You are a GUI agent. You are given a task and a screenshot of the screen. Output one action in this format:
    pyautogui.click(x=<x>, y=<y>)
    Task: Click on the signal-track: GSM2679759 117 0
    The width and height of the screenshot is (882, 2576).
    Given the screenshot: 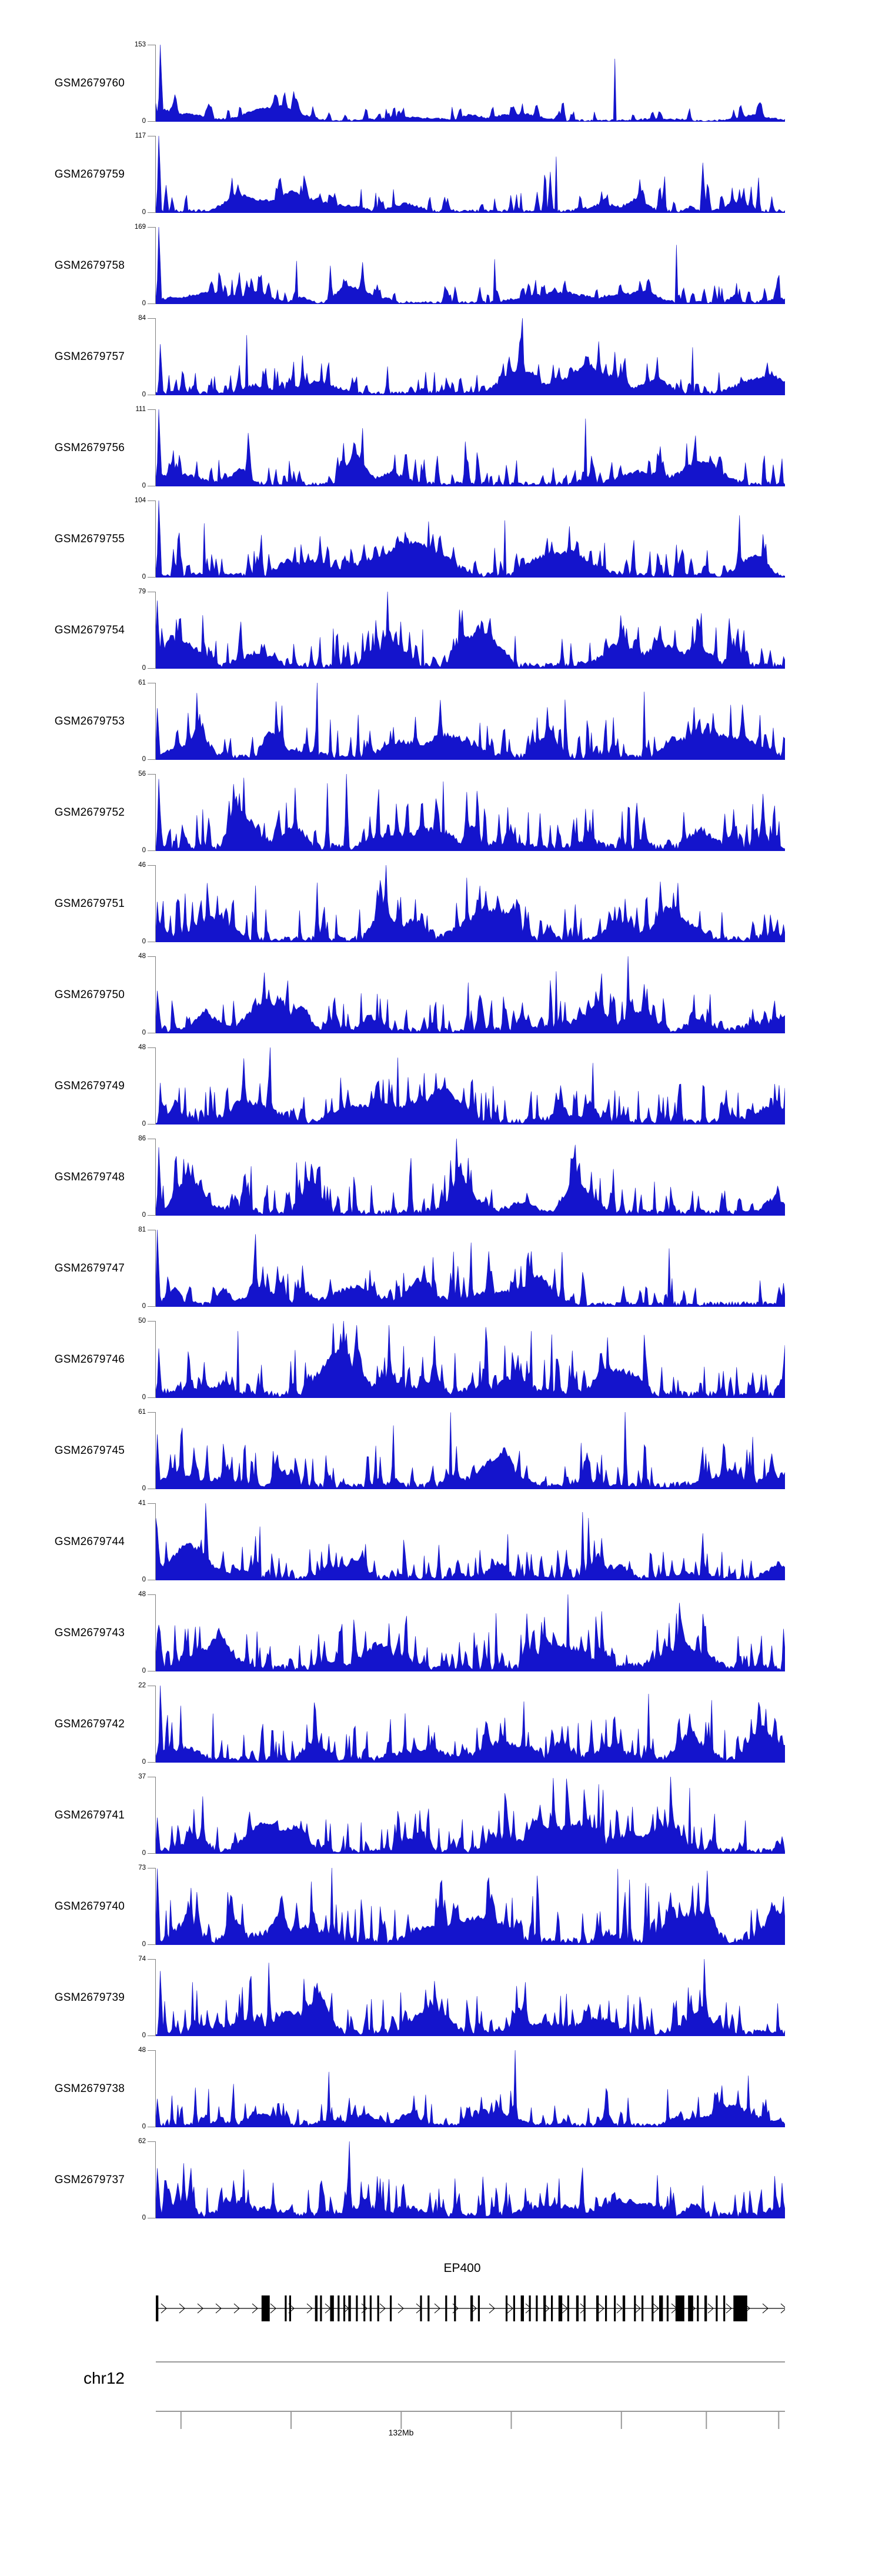 What is the action you would take?
    pyautogui.click(x=441, y=174)
    